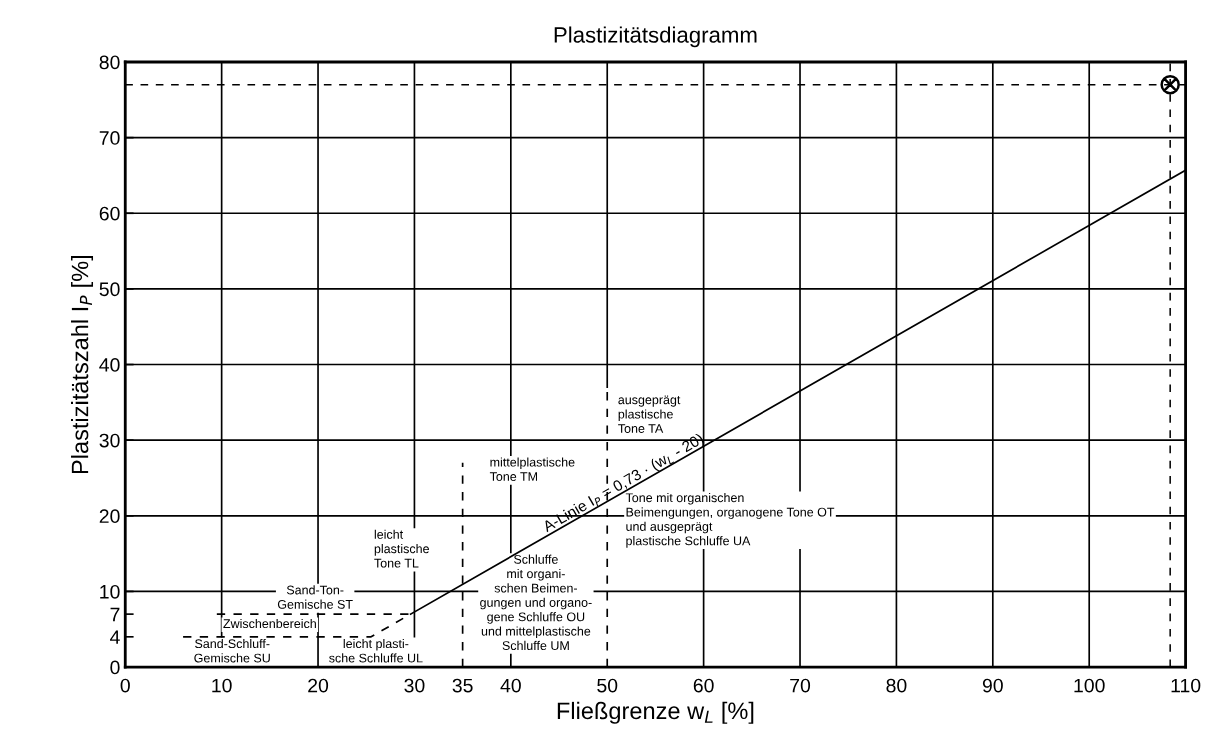 Image resolution: width=1216 pixels, height=747 pixels. What do you see at coordinates (401, 548) in the screenshot?
I see `annotation: leicht plastische Tone TL` at bounding box center [401, 548].